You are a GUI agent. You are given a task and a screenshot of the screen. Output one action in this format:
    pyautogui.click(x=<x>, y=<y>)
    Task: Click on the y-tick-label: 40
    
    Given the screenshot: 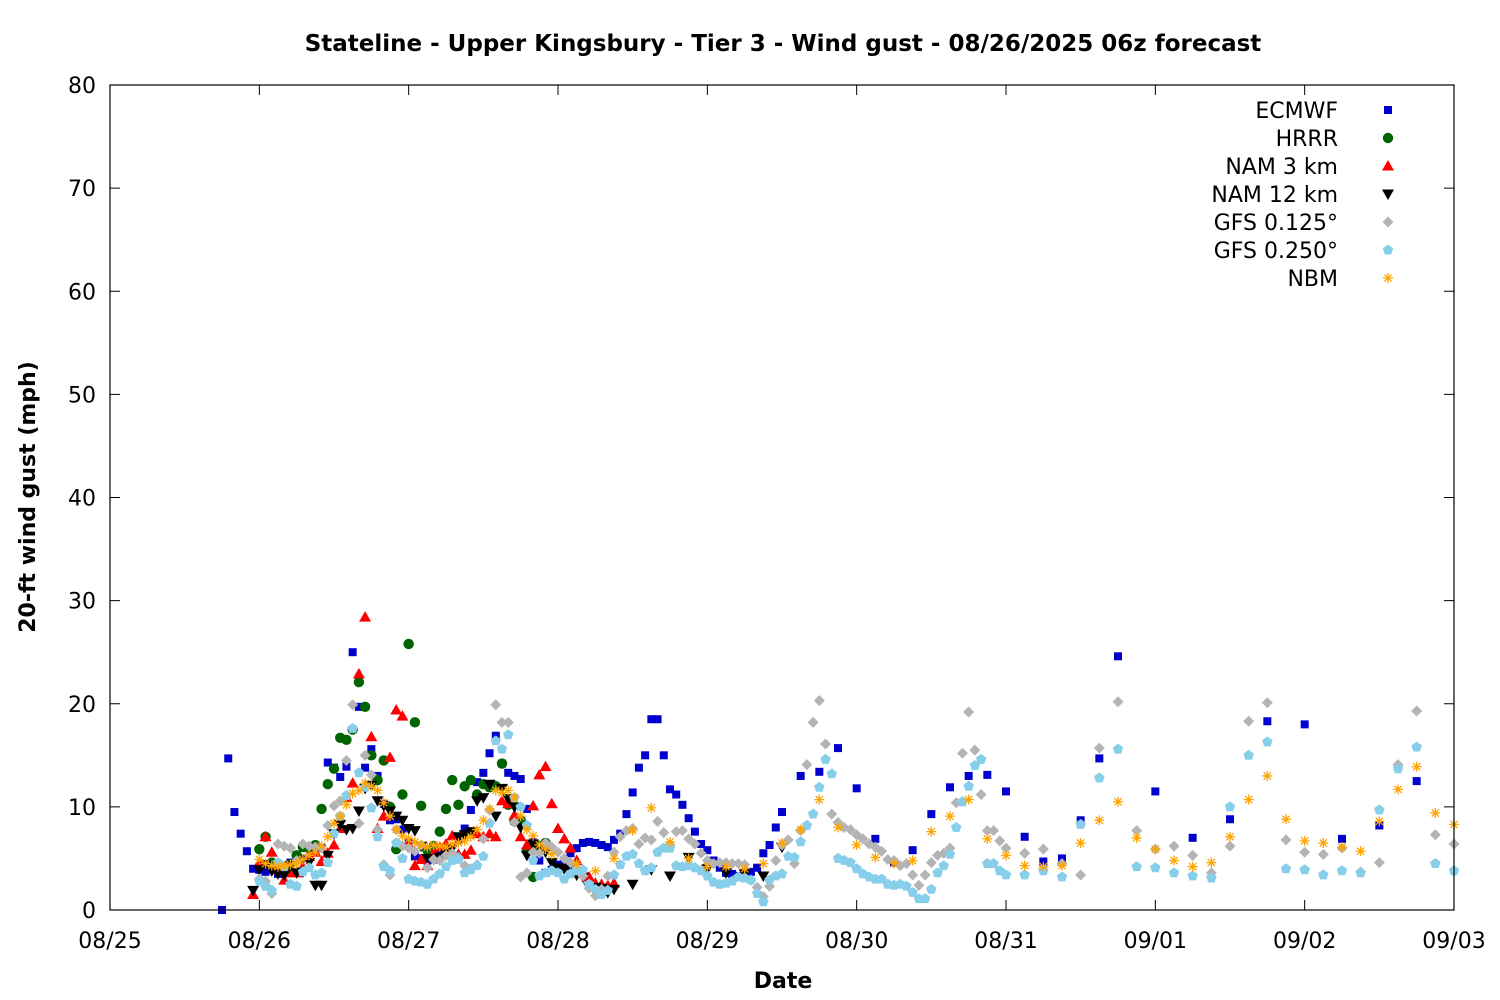 What is the action you would take?
    pyautogui.click(x=82, y=499)
    